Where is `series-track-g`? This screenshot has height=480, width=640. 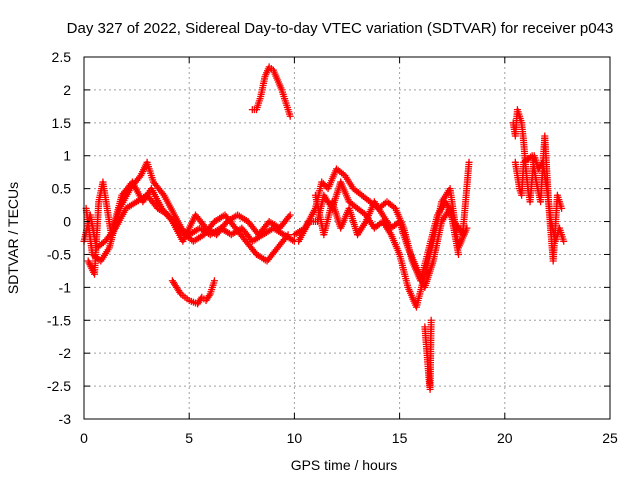 series-track-g is located at coordinates (383, 244).